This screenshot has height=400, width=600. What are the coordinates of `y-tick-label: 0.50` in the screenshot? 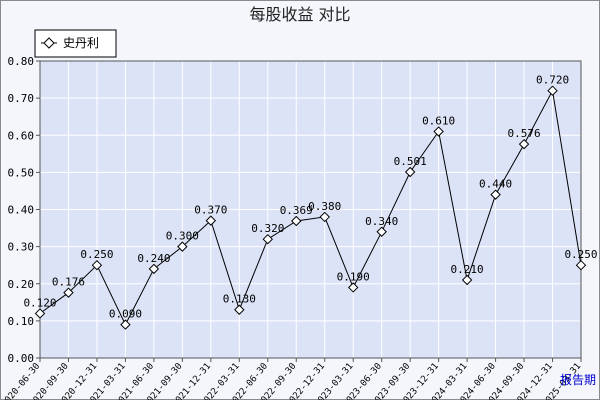 It's located at (21, 172).